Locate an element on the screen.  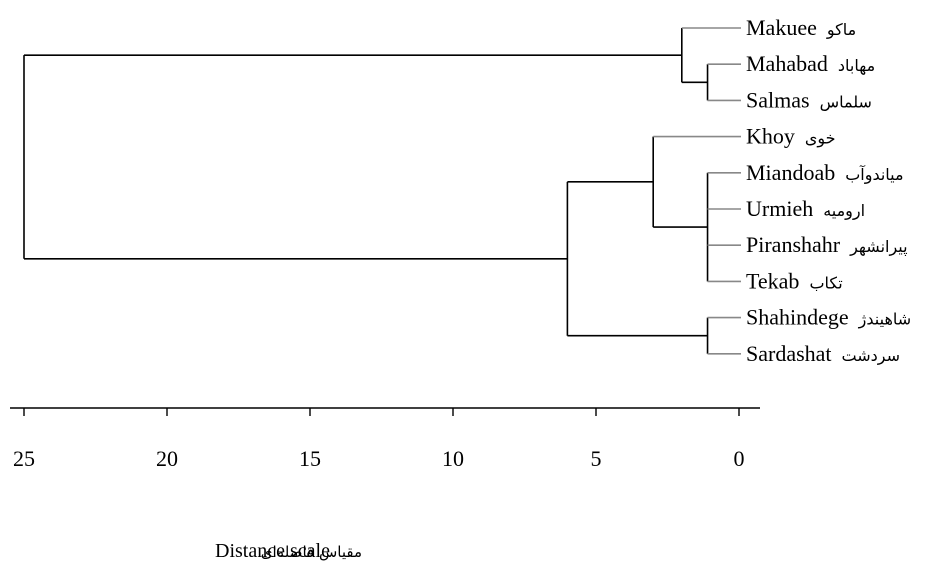
leaf-label-sardashat: Sardashat is located at coordinates (789, 353).